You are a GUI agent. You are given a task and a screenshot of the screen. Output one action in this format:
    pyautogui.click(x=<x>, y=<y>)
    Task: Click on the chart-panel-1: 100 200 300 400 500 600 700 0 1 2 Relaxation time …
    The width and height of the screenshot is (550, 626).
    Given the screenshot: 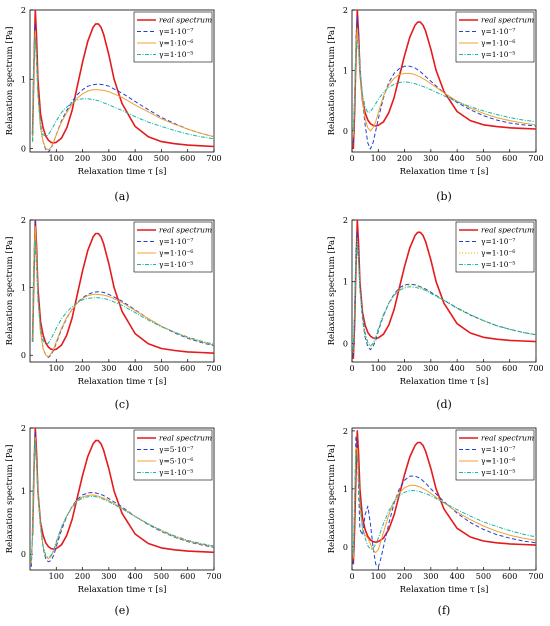 What is the action you would take?
    pyautogui.click(x=113, y=104)
    